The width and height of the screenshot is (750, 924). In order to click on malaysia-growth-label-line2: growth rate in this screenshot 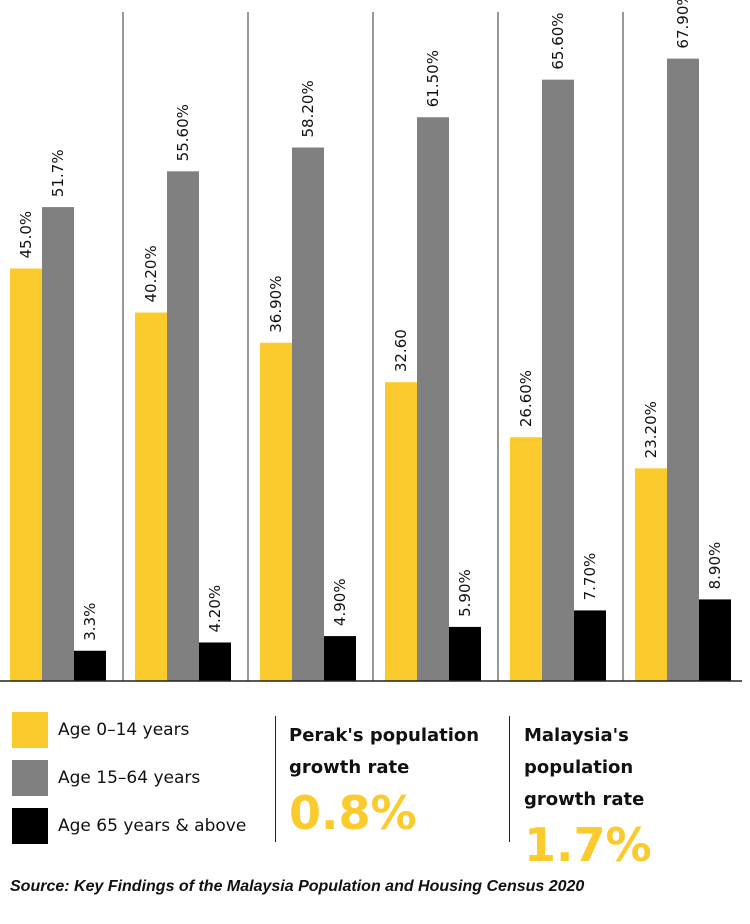, I will do `click(584, 799)`.